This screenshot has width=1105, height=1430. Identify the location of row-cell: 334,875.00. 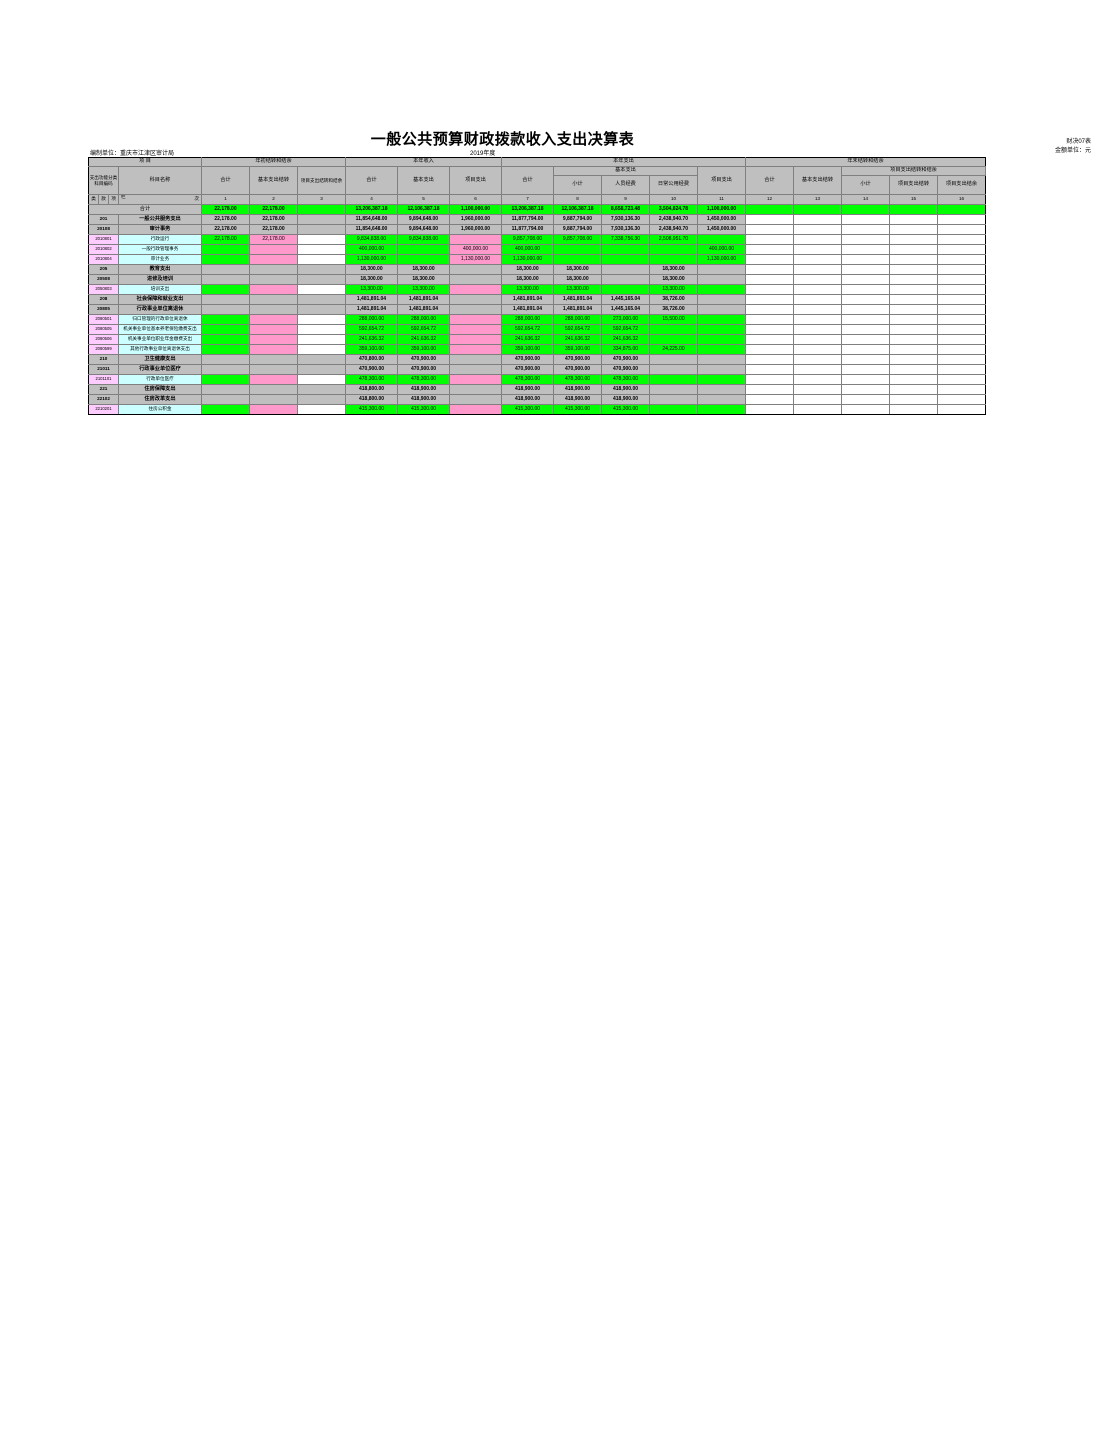
(625, 349).